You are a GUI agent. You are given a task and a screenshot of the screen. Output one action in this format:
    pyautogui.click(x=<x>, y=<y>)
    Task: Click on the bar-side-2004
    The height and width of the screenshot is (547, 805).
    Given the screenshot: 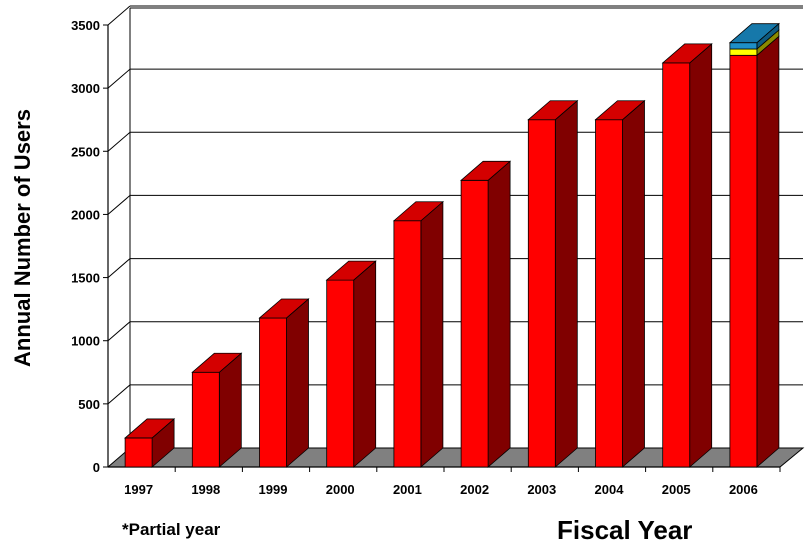 What is the action you would take?
    pyautogui.click(x=633, y=283)
    